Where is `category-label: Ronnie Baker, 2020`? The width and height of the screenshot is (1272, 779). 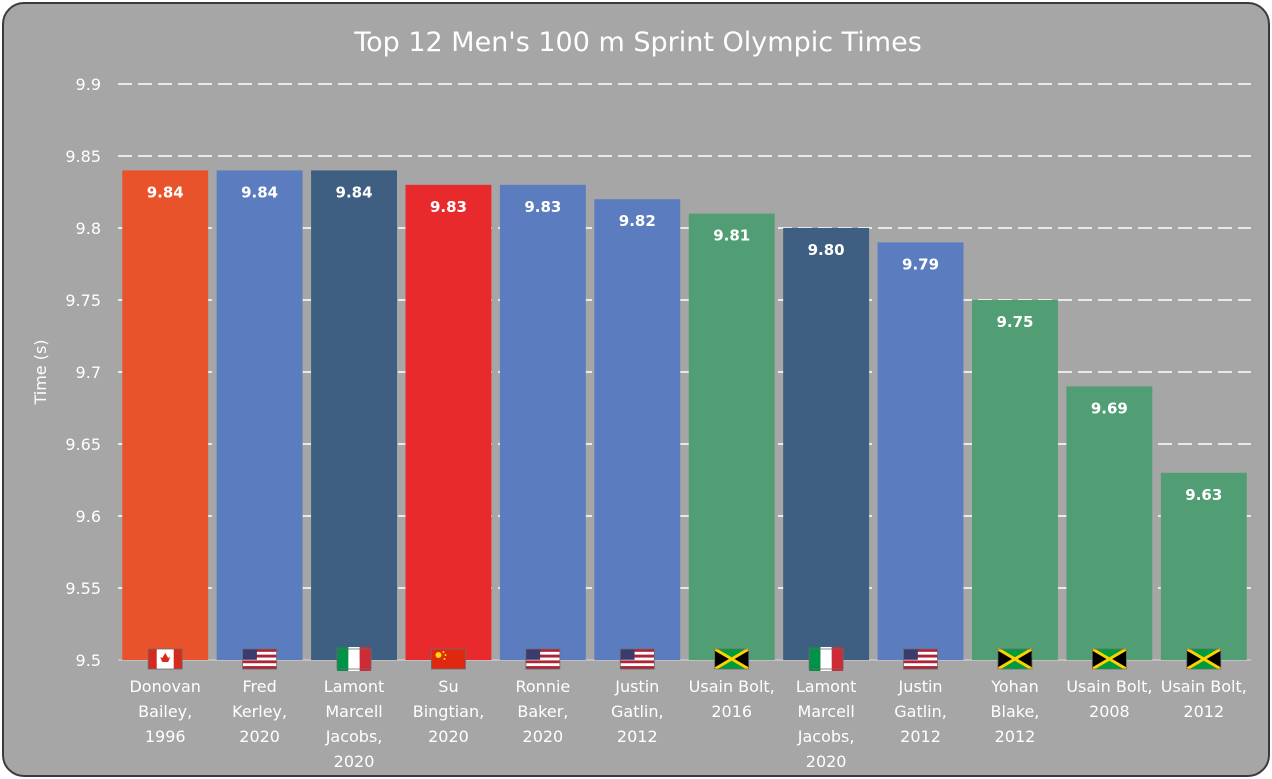
category-label: Ronnie Baker, 2020 is located at coordinates (542, 711).